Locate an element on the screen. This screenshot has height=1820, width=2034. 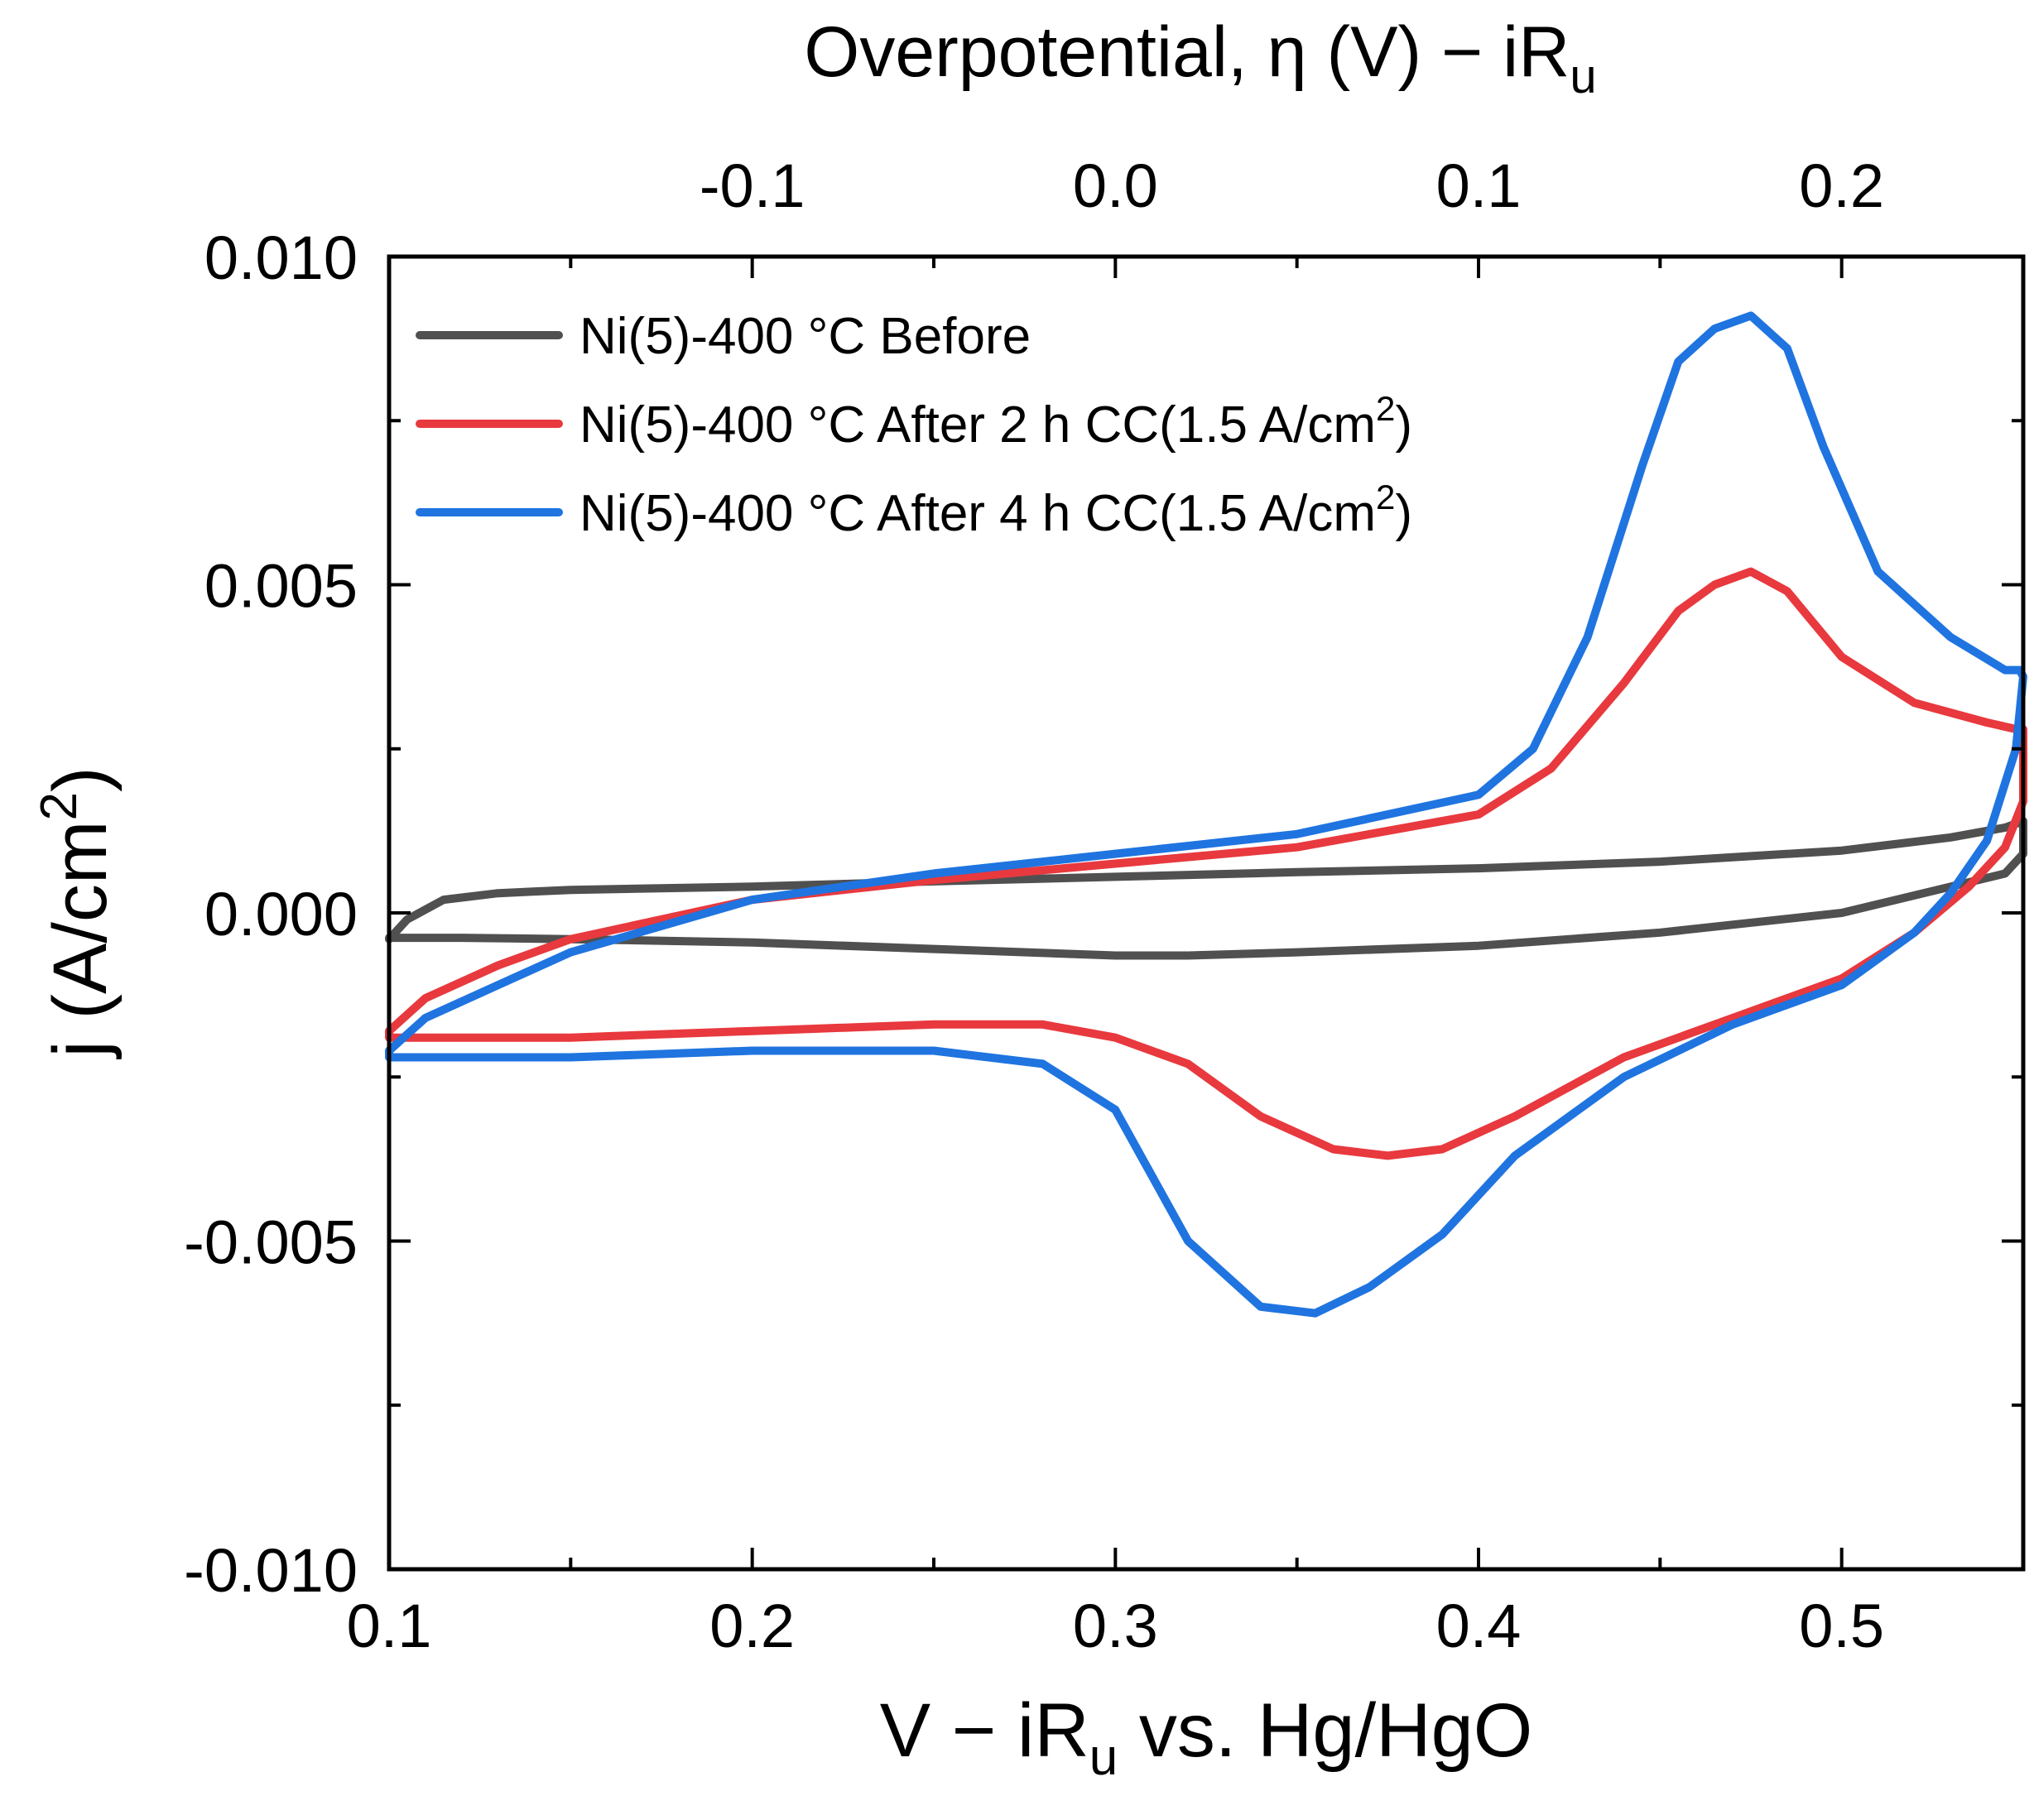
x-axis-label-subscript: u is located at coordinates (1103, 1757).